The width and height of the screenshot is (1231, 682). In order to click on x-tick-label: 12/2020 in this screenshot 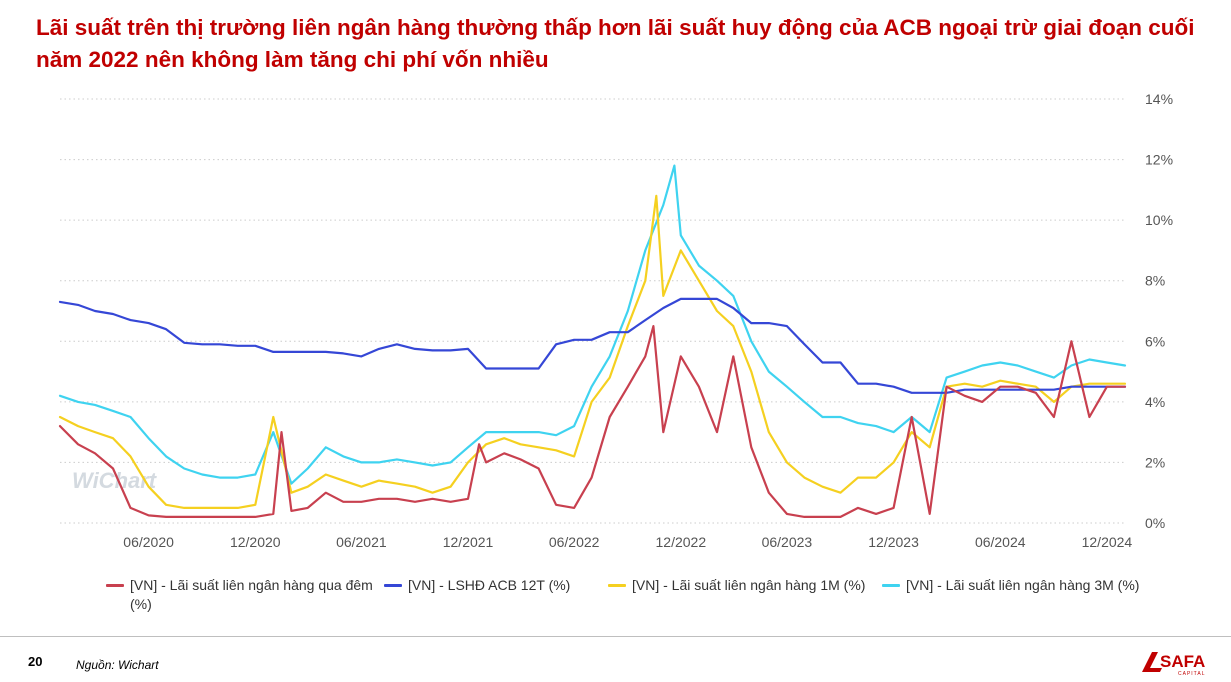, I will do `click(255, 542)`.